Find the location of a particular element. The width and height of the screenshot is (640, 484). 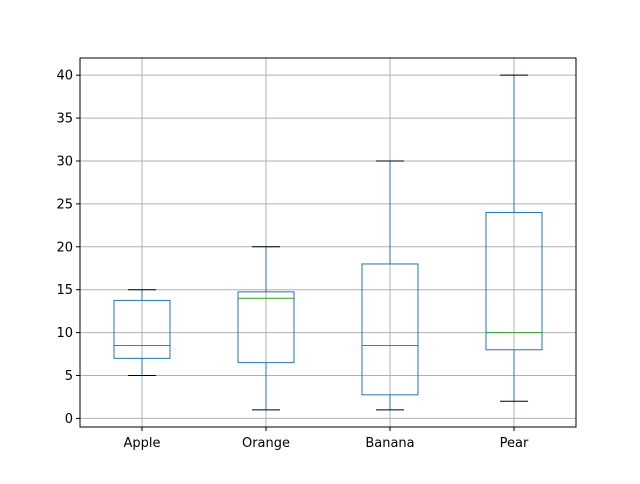

box-apple is located at coordinates (142, 333).